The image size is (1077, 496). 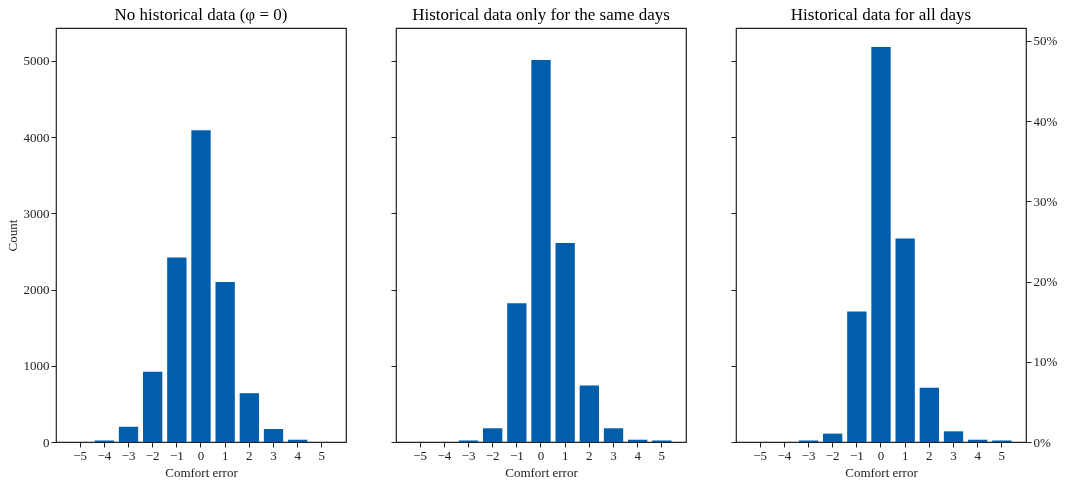 What do you see at coordinates (1045, 41) in the screenshot?
I see `text: 50%` at bounding box center [1045, 41].